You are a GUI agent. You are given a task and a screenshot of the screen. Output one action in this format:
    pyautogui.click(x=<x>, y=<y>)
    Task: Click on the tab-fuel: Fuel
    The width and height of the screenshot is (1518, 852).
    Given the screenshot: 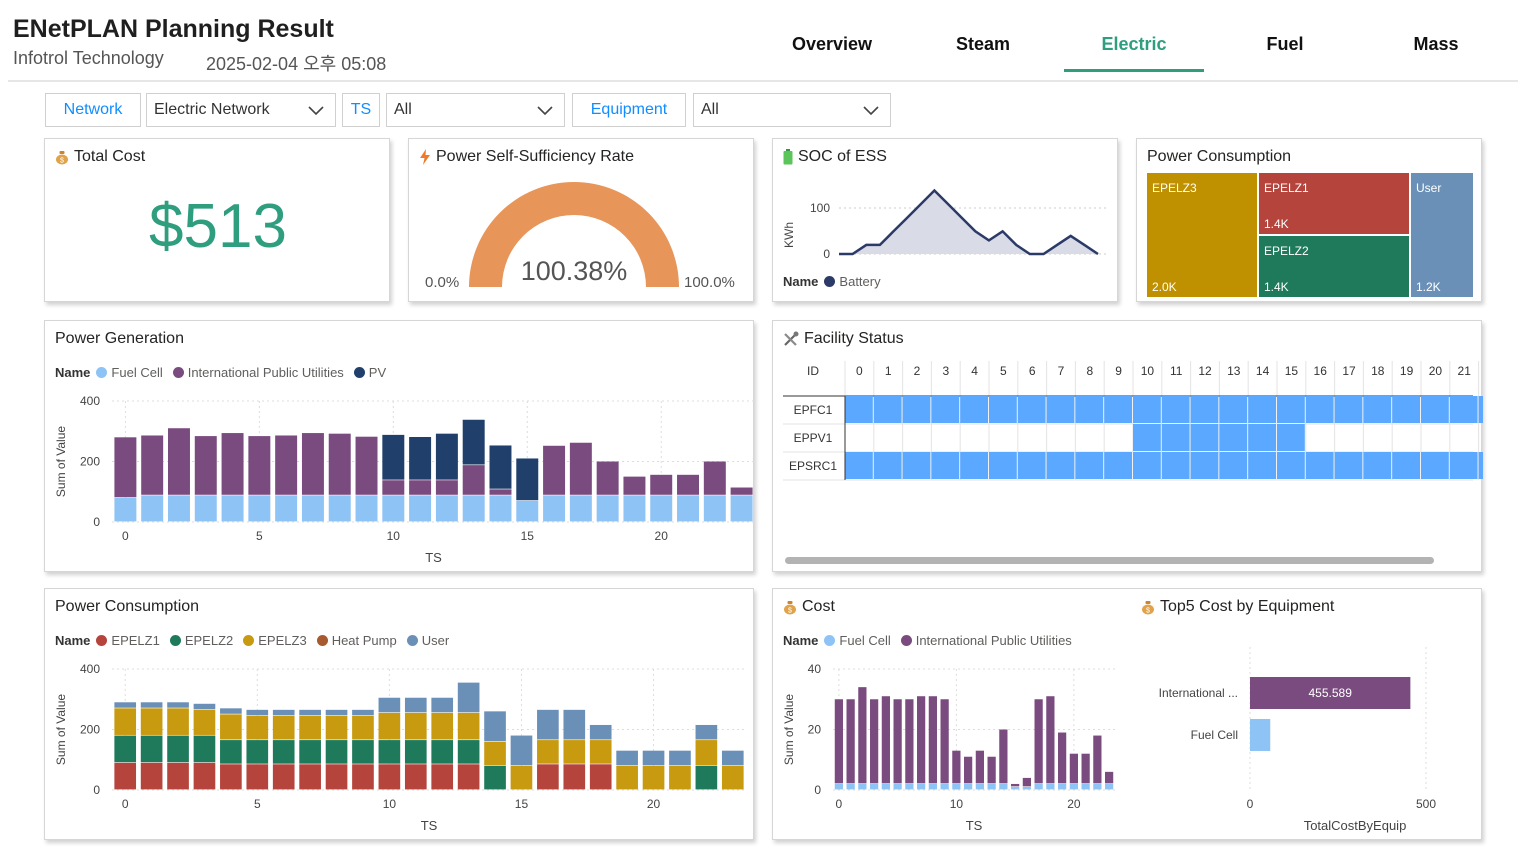 What is the action you would take?
    pyautogui.click(x=1285, y=44)
    